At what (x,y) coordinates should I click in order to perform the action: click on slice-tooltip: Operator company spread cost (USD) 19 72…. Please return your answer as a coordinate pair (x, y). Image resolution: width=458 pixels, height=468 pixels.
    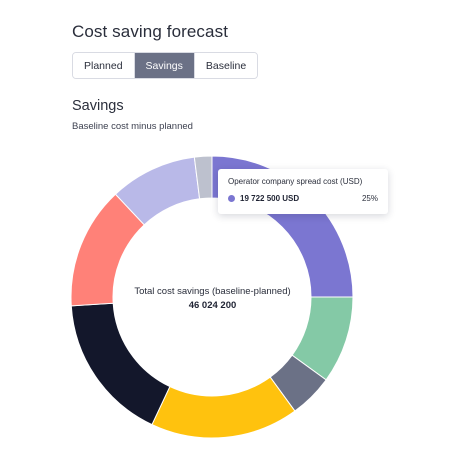
    Looking at the image, I should click on (303, 191).